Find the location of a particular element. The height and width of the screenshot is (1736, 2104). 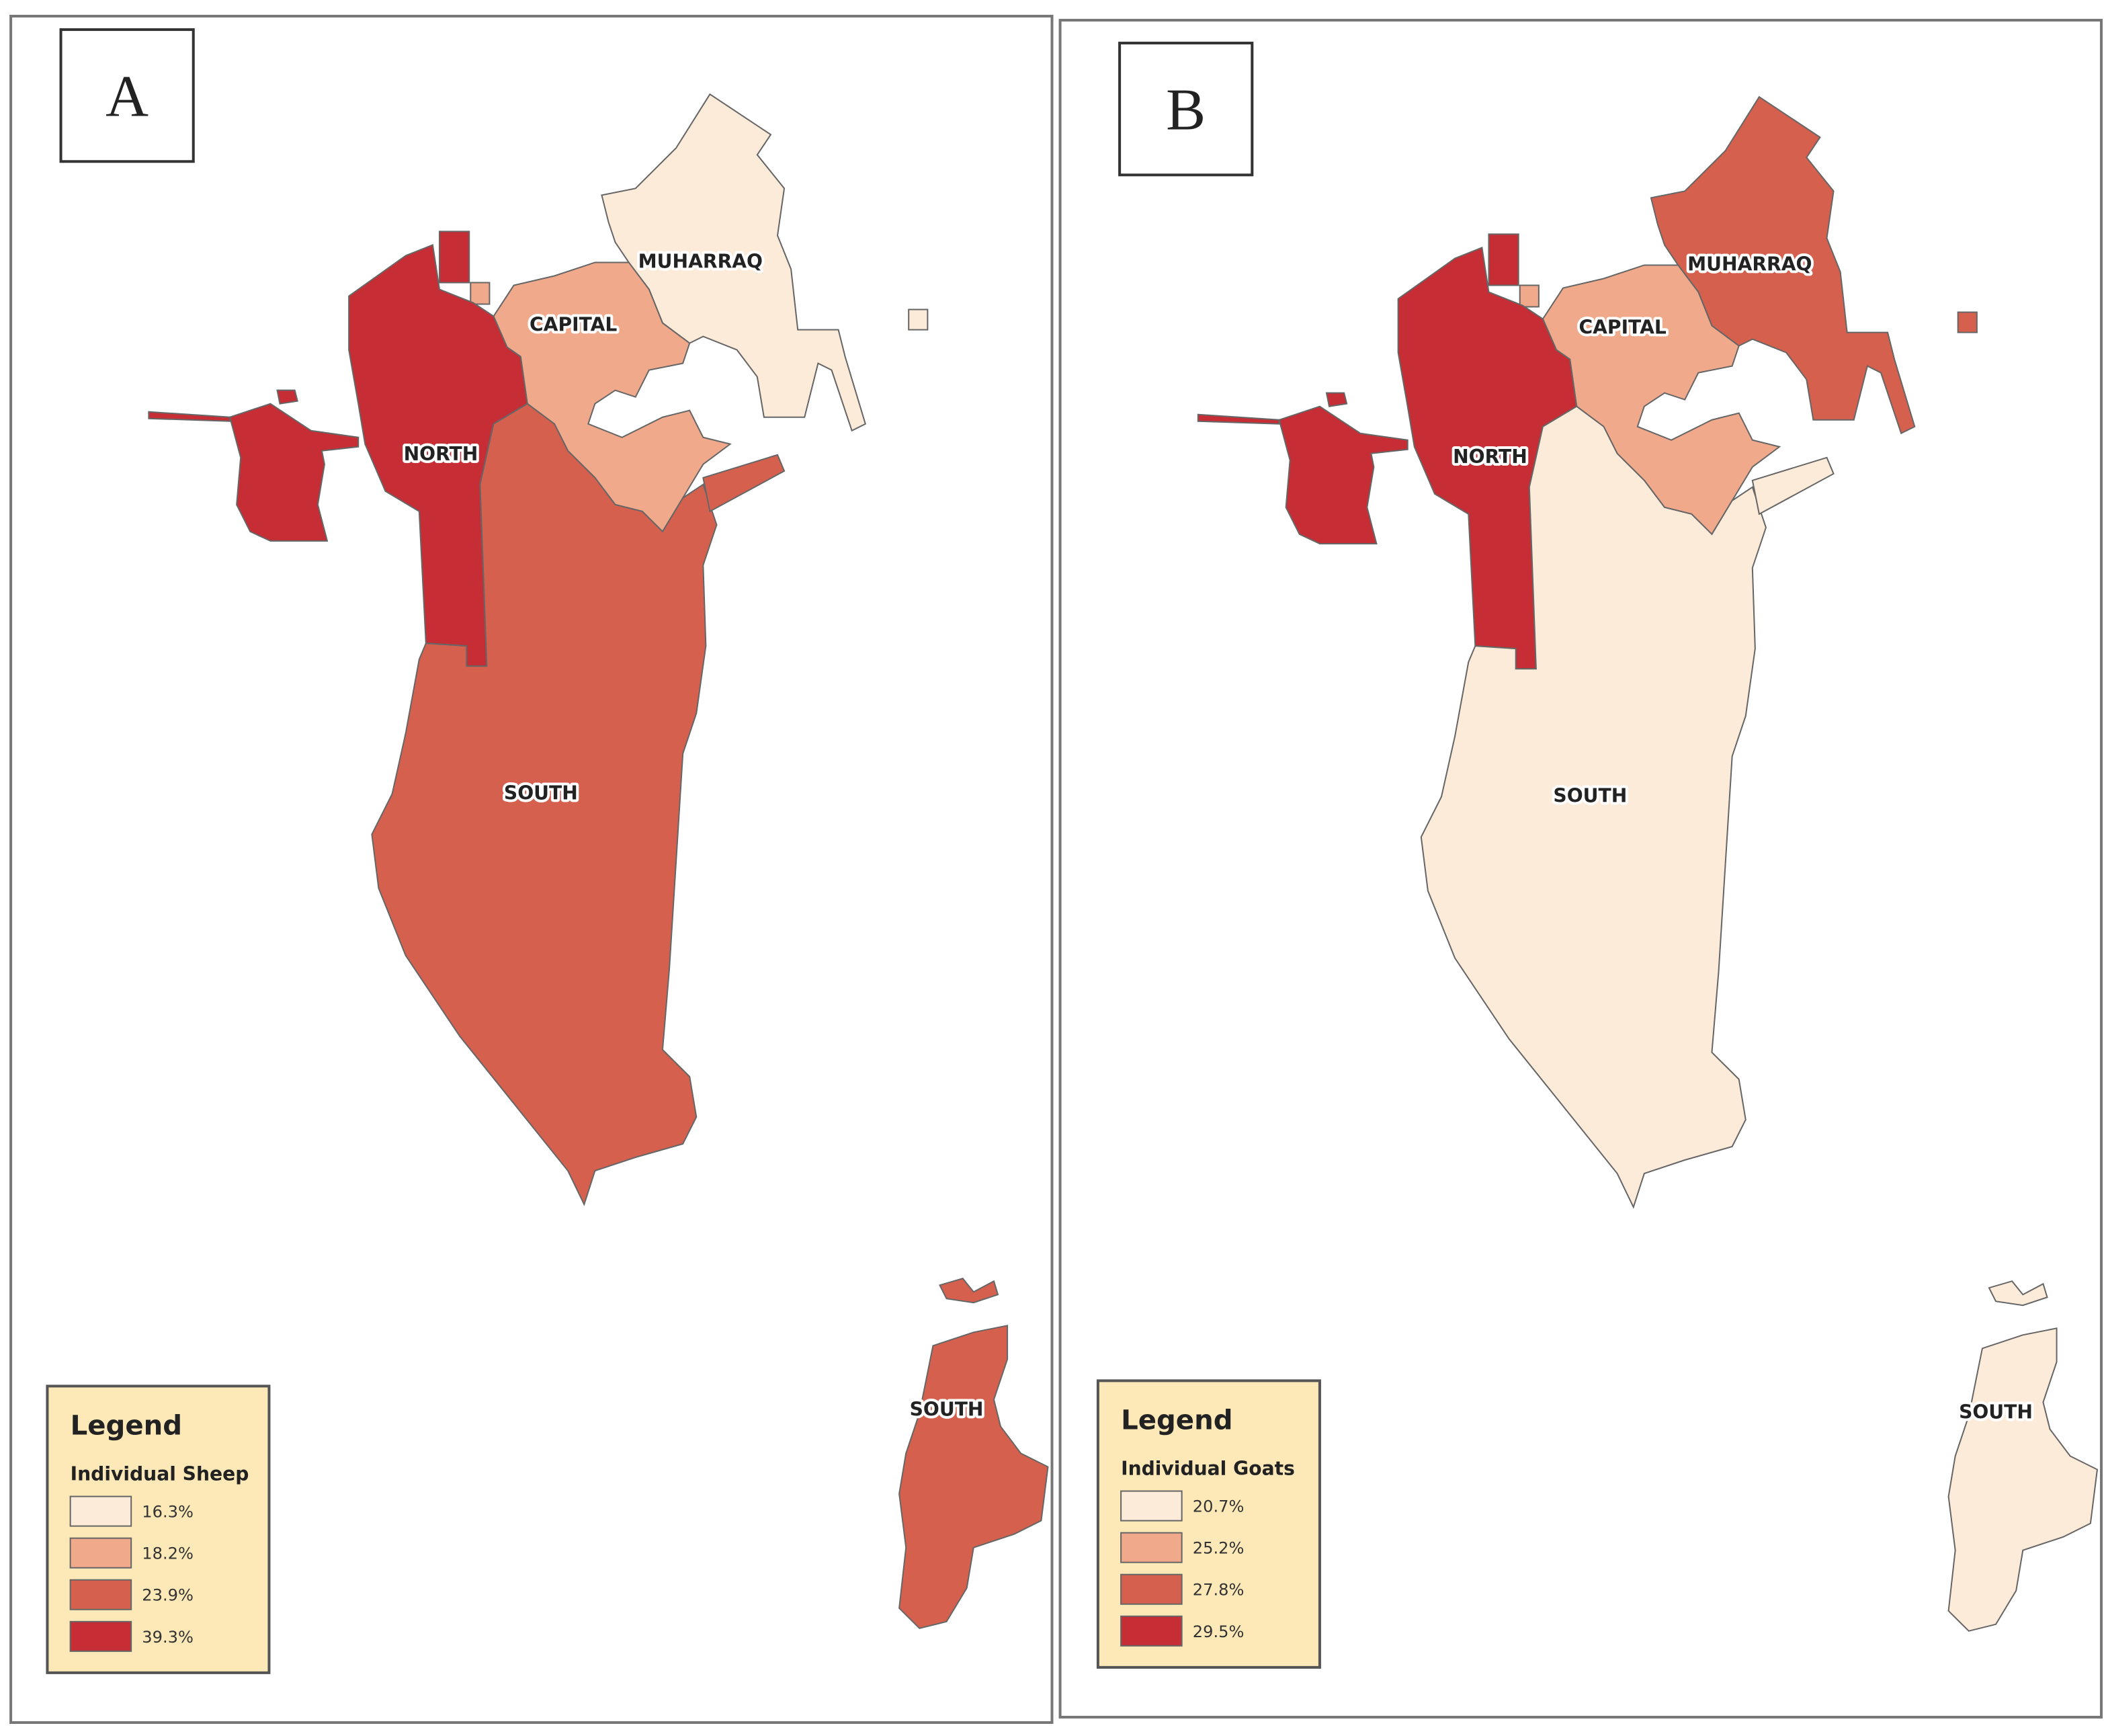

legend-label: 25.2% is located at coordinates (1219, 1548).